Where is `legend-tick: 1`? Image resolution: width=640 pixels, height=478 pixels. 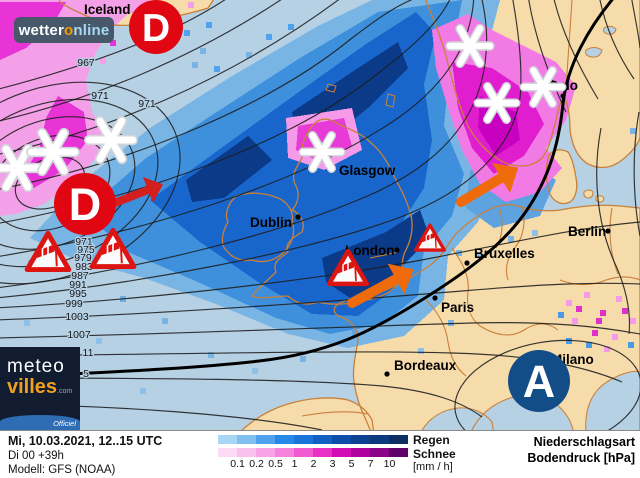 legend-tick: 1 is located at coordinates (294, 464).